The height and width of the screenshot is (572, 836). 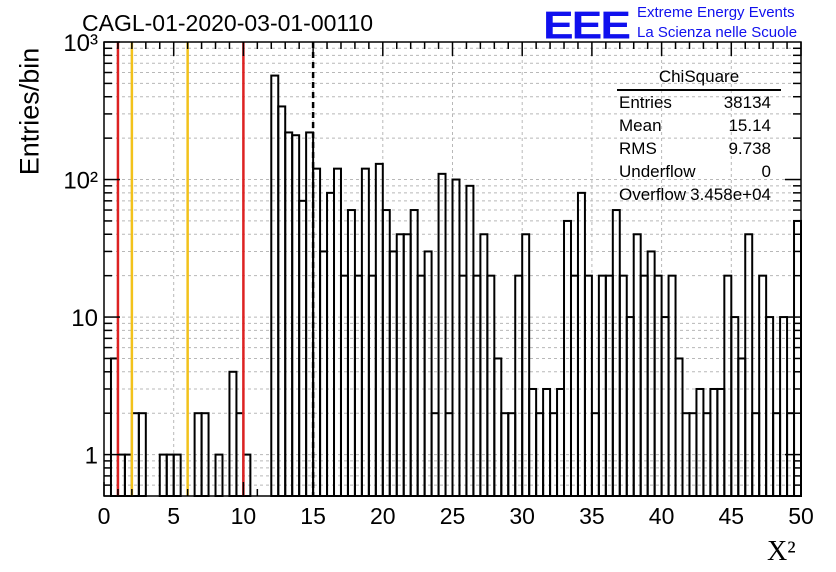 What do you see at coordinates (640, 125) in the screenshot?
I see `stats-key: Mean` at bounding box center [640, 125].